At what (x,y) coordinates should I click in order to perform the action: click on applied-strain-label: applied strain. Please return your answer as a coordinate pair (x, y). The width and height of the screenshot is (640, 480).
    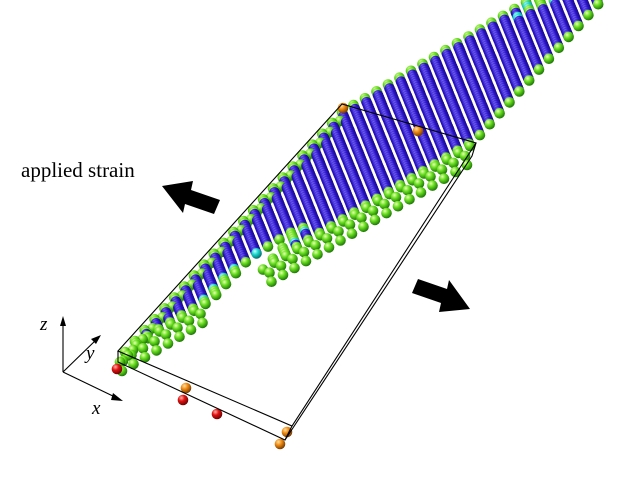
    Looking at the image, I should click on (78, 170).